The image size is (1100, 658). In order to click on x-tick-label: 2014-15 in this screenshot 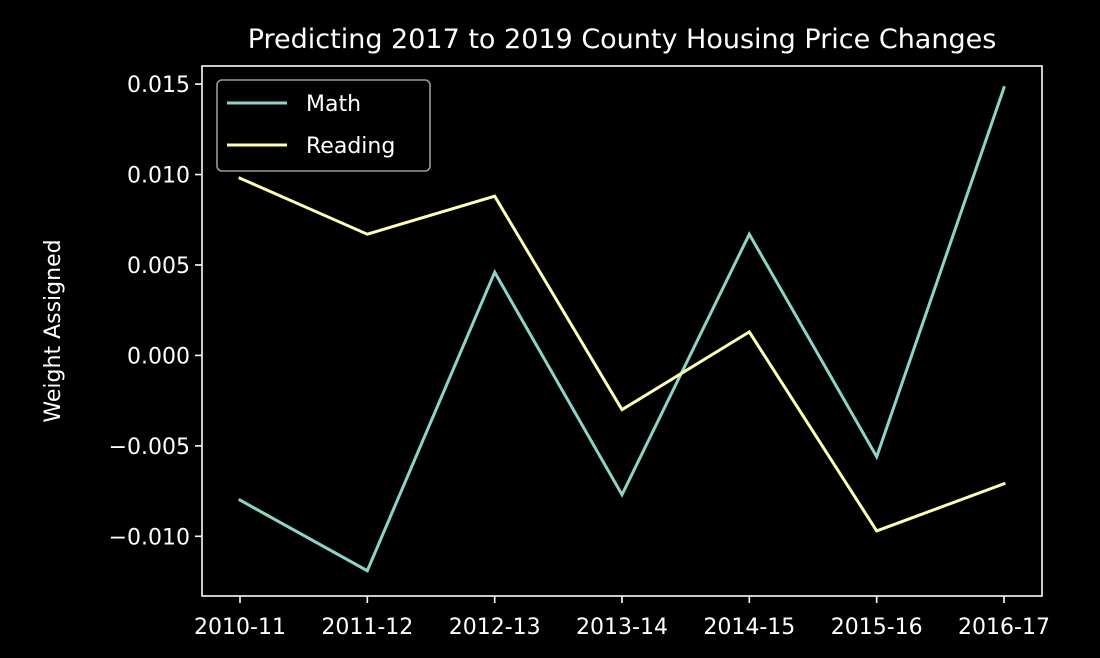, I will do `click(749, 627)`.